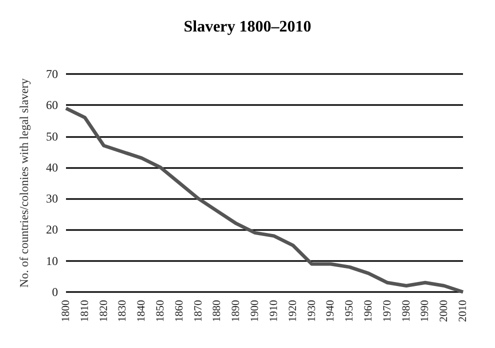 The height and width of the screenshot is (348, 495). I want to click on y-tick-label: 30, so click(52, 199).